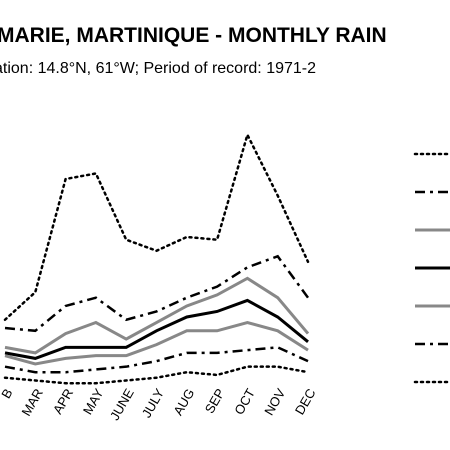 The width and height of the screenshot is (450, 450). I want to click on x-tick-label: JULY, so click(153, 403).